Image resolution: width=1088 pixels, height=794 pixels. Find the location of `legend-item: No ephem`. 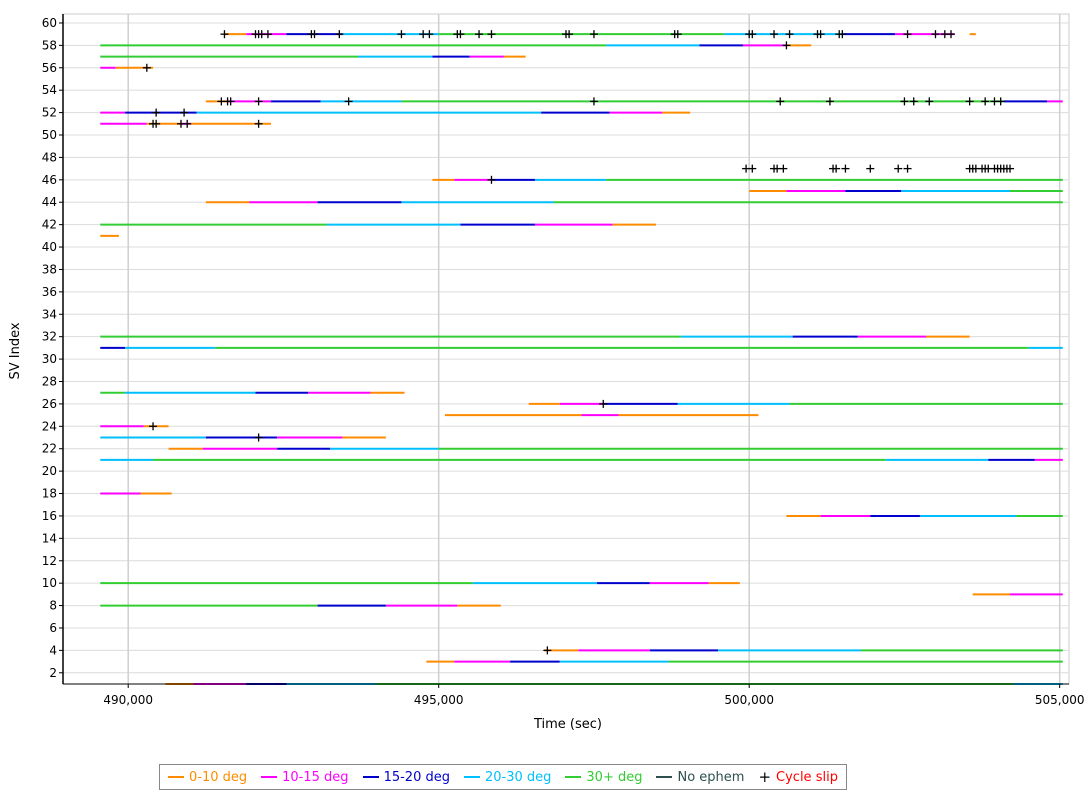

legend-item: No ephem is located at coordinates (700, 777).